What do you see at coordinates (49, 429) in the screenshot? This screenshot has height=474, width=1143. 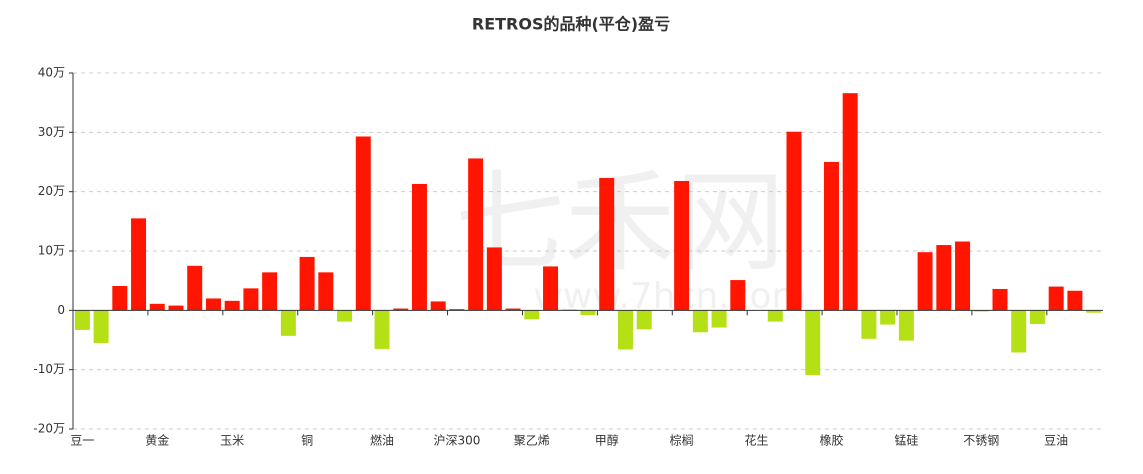 I see `y-tick-label: -20万` at bounding box center [49, 429].